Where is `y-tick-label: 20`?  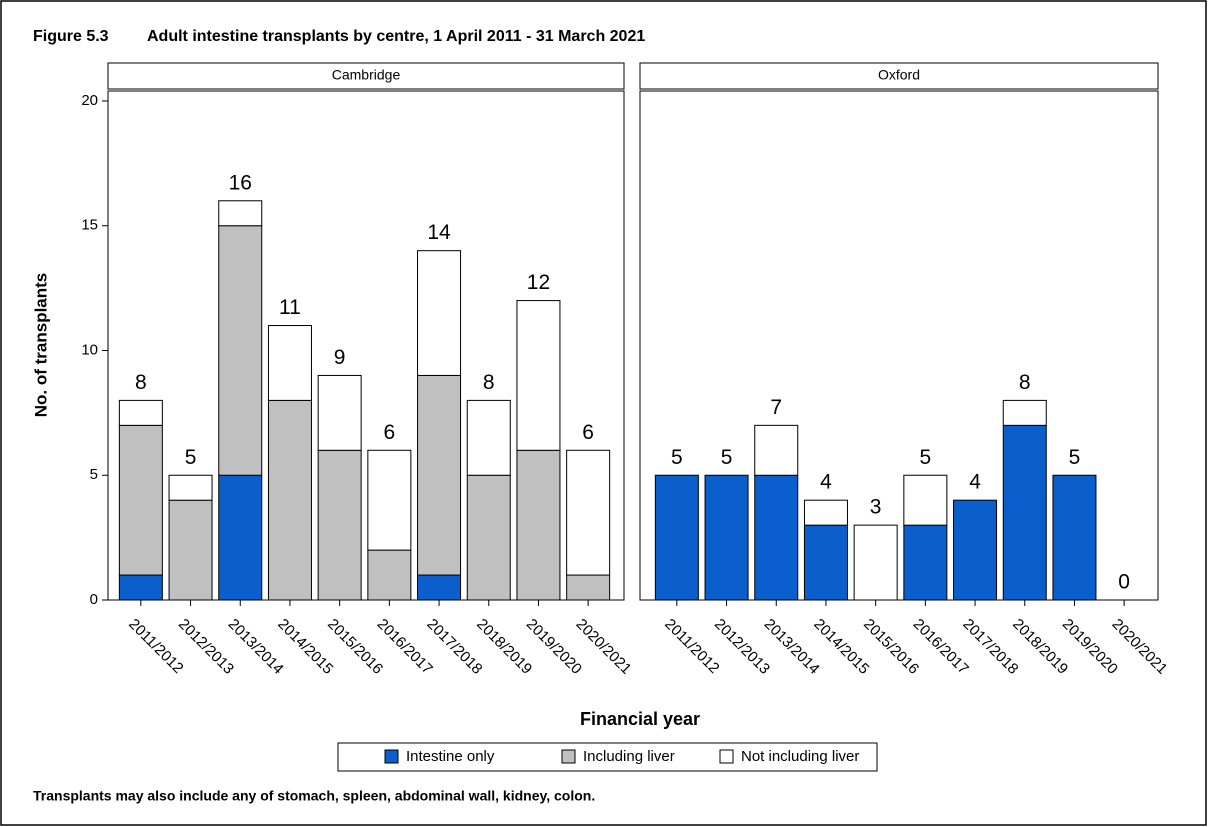
y-tick-label: 20 is located at coordinates (89, 100).